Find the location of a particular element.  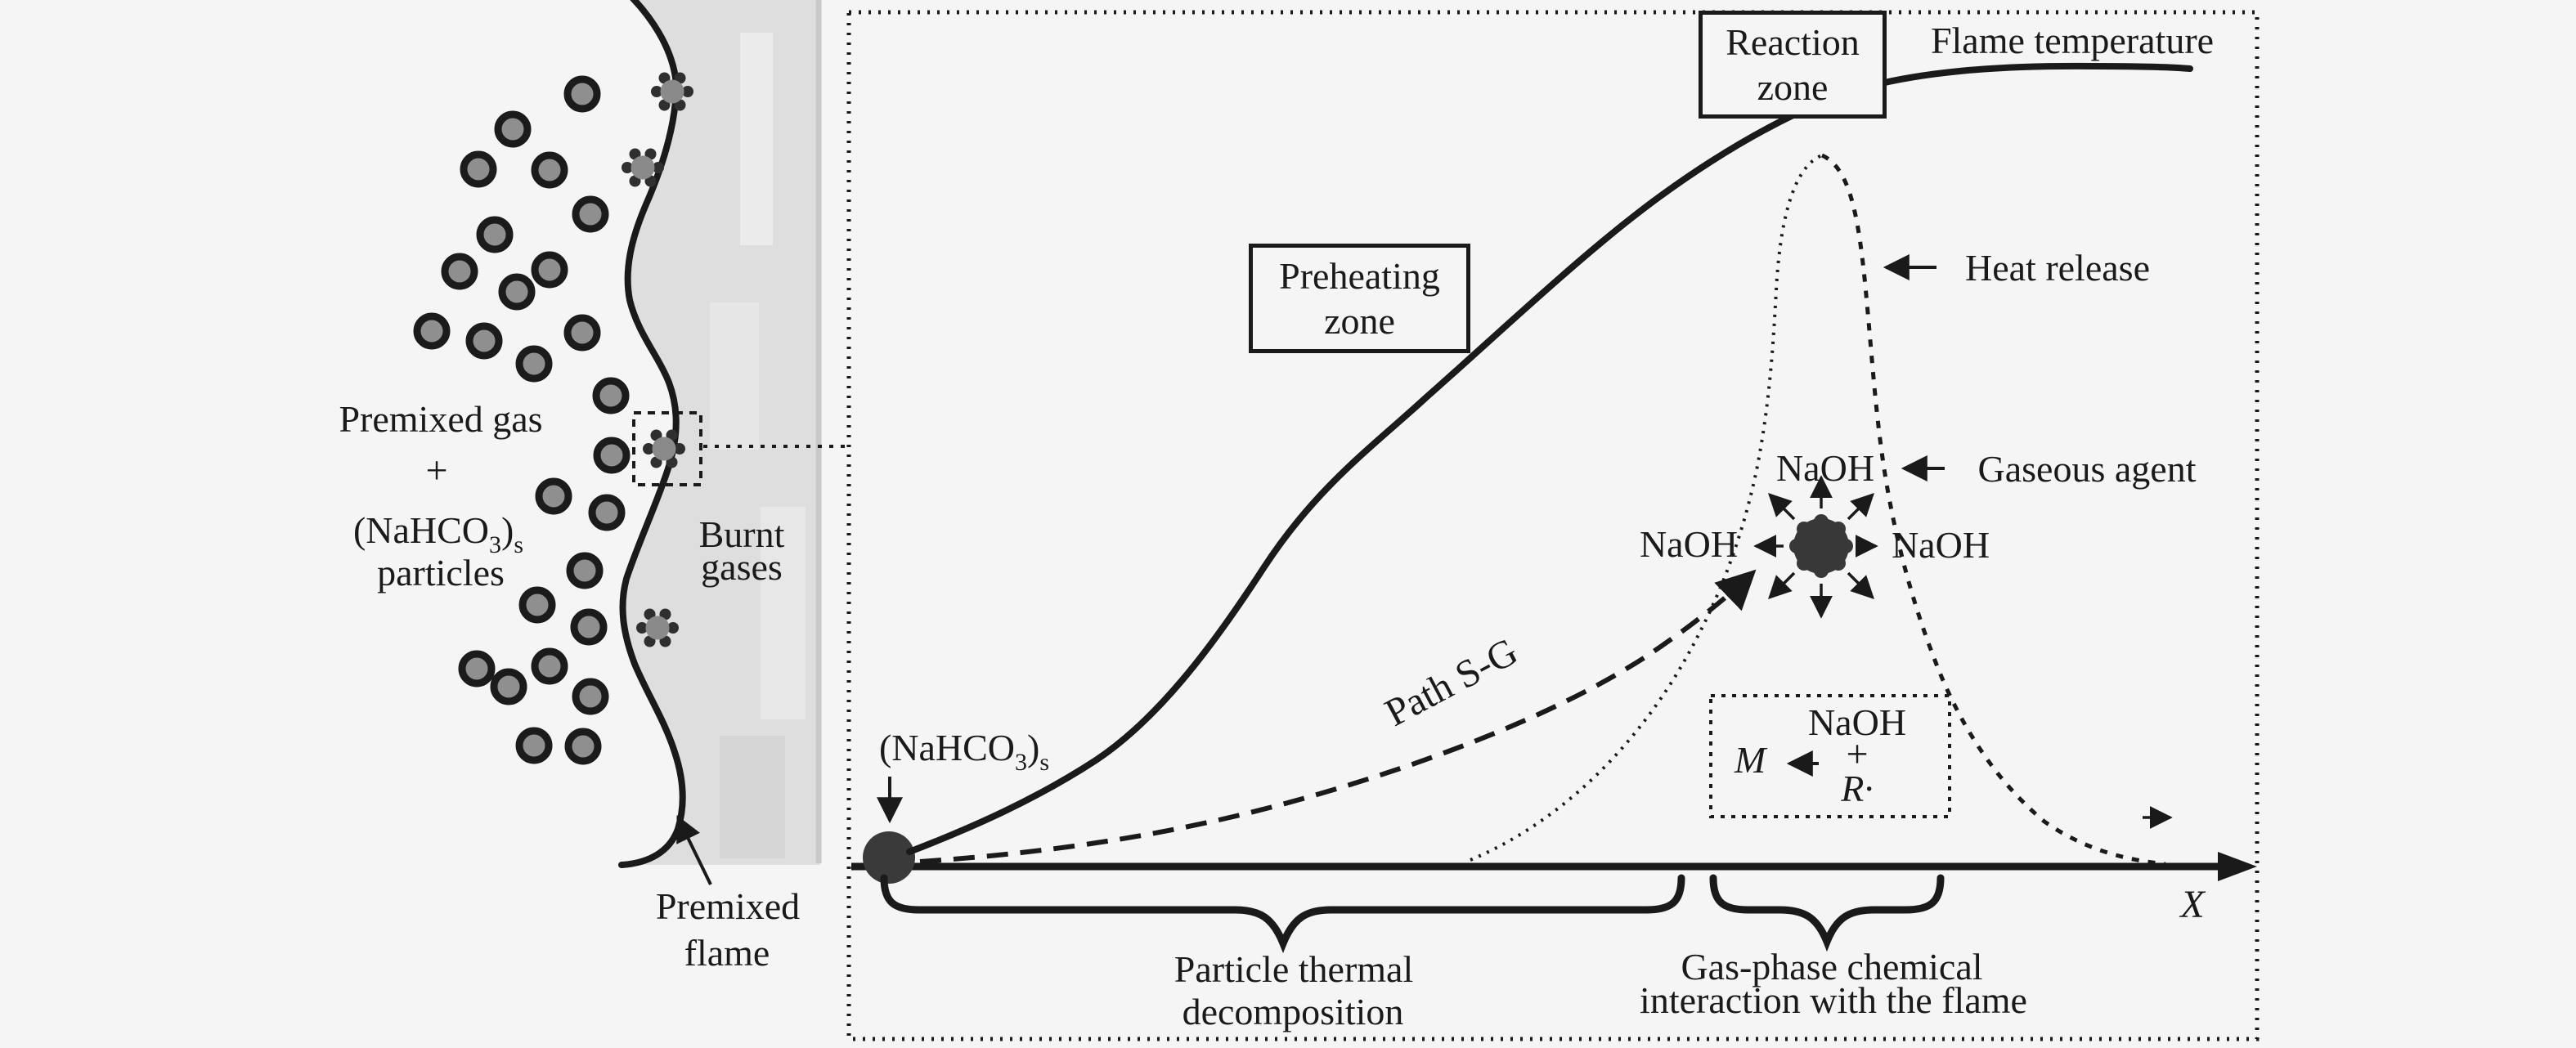

path-sg-line is located at coordinates (1338, 716).